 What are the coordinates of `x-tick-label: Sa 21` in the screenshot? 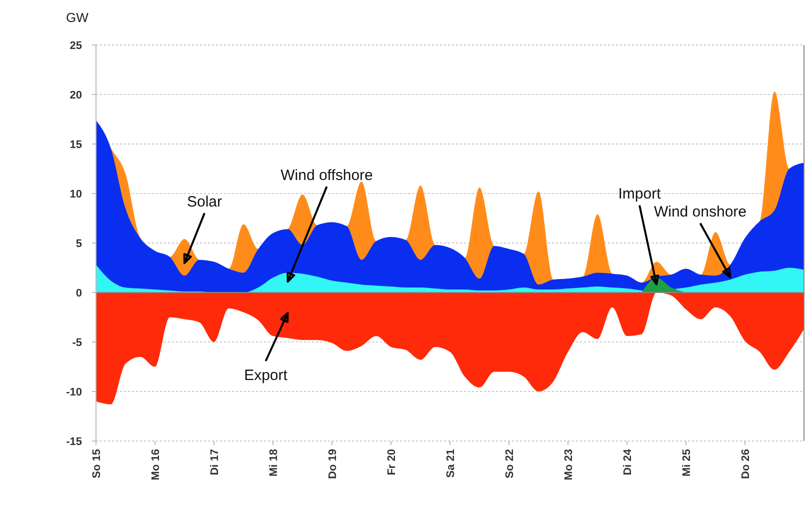 It's located at (450, 463).